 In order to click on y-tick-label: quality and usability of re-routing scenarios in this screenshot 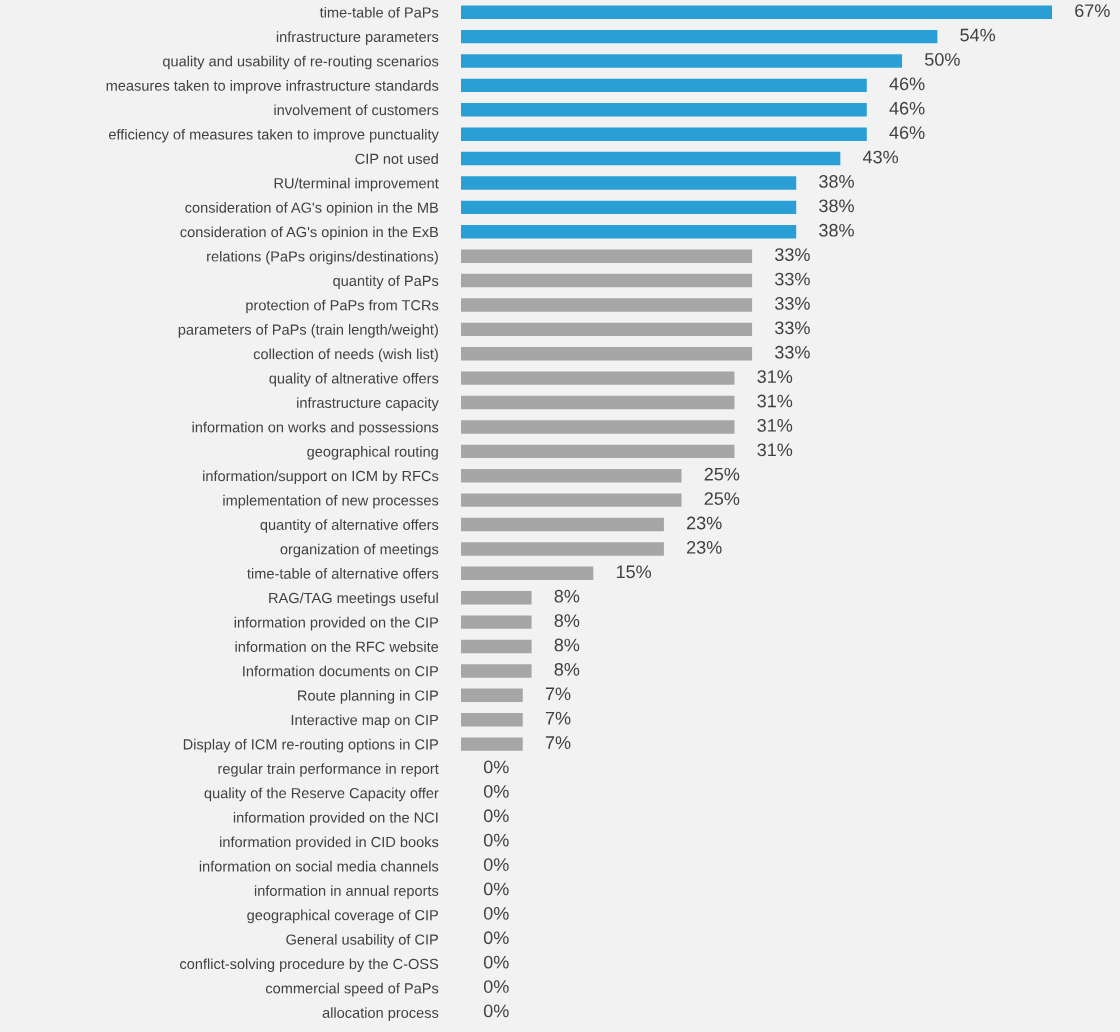, I will do `click(300, 62)`.